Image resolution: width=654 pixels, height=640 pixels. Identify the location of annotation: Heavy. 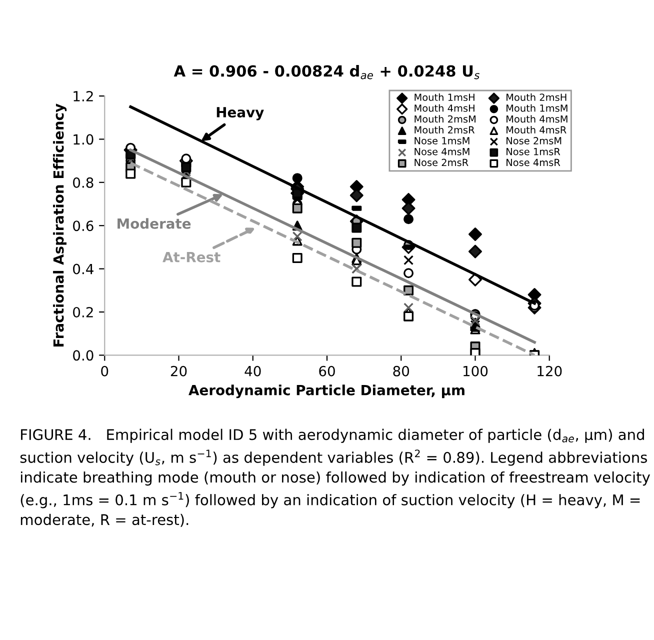
(240, 113).